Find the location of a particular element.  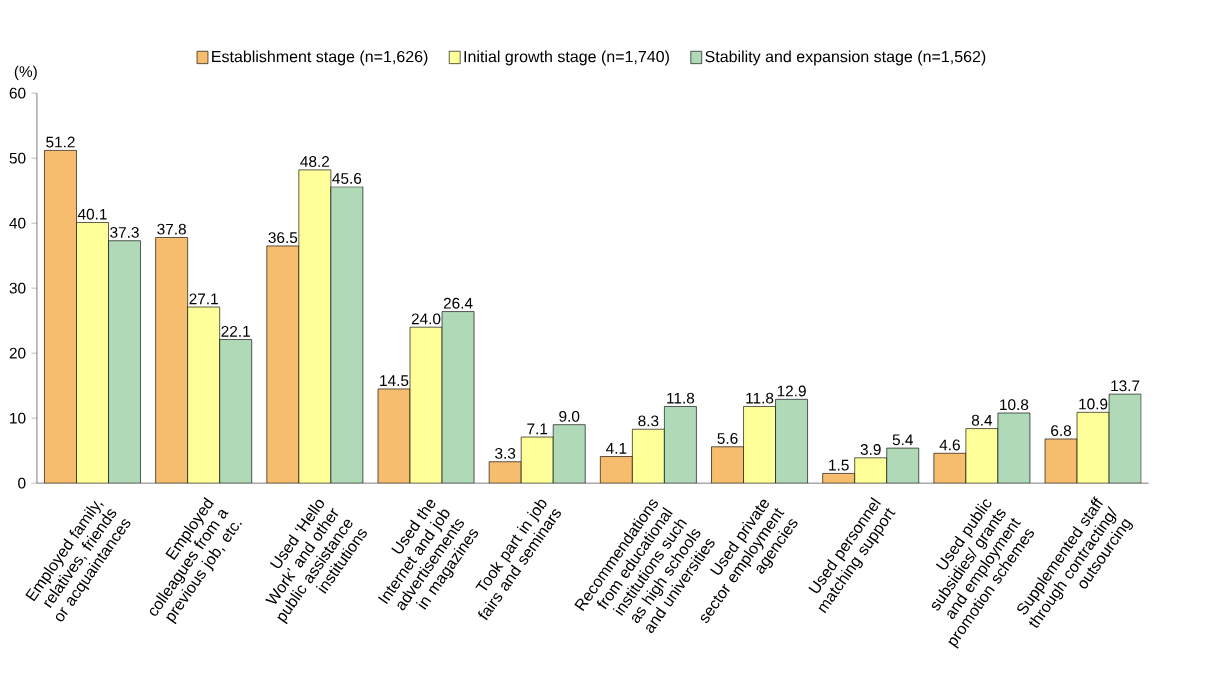

legend-label: Establishment stage (n=1,626) is located at coordinates (320, 58).